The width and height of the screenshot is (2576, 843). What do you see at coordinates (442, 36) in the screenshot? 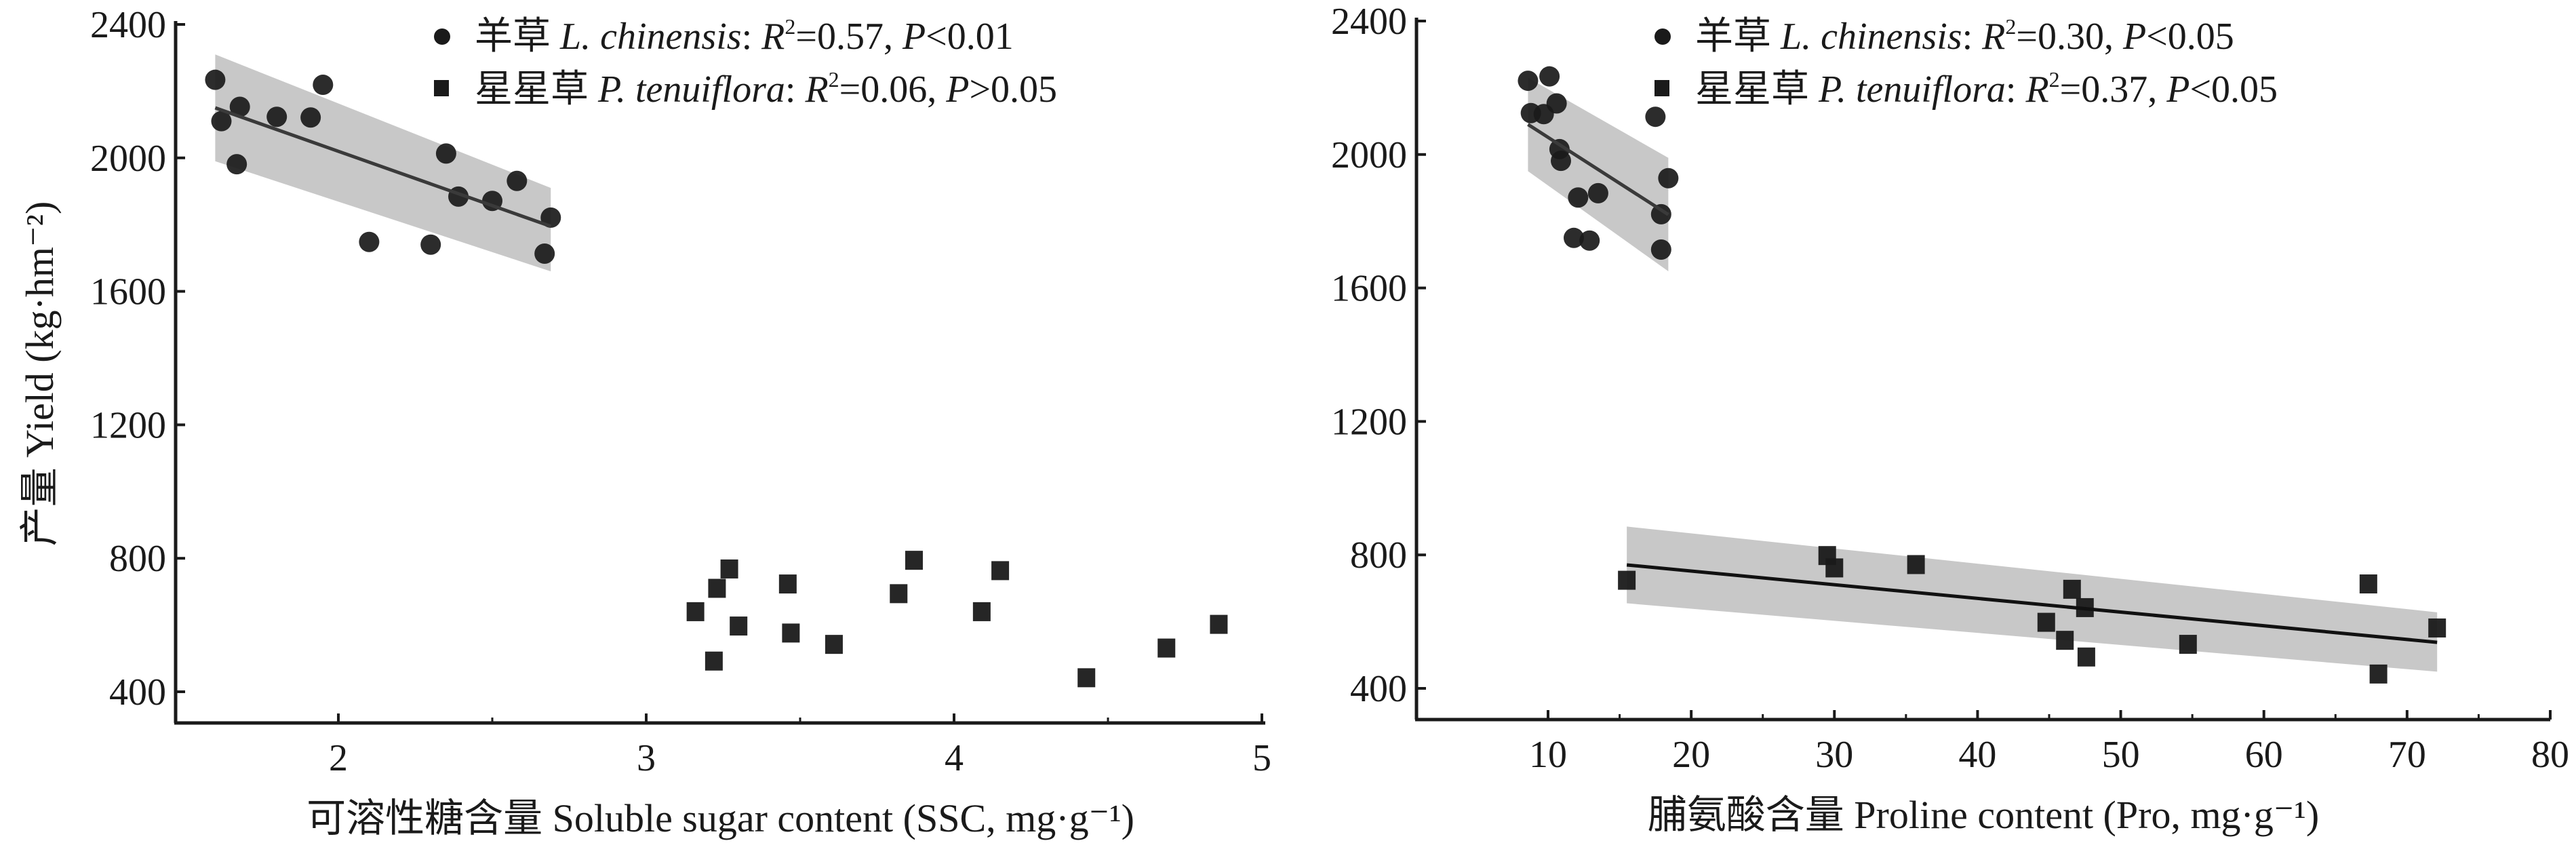
I see `legend-marker-circle` at bounding box center [442, 36].